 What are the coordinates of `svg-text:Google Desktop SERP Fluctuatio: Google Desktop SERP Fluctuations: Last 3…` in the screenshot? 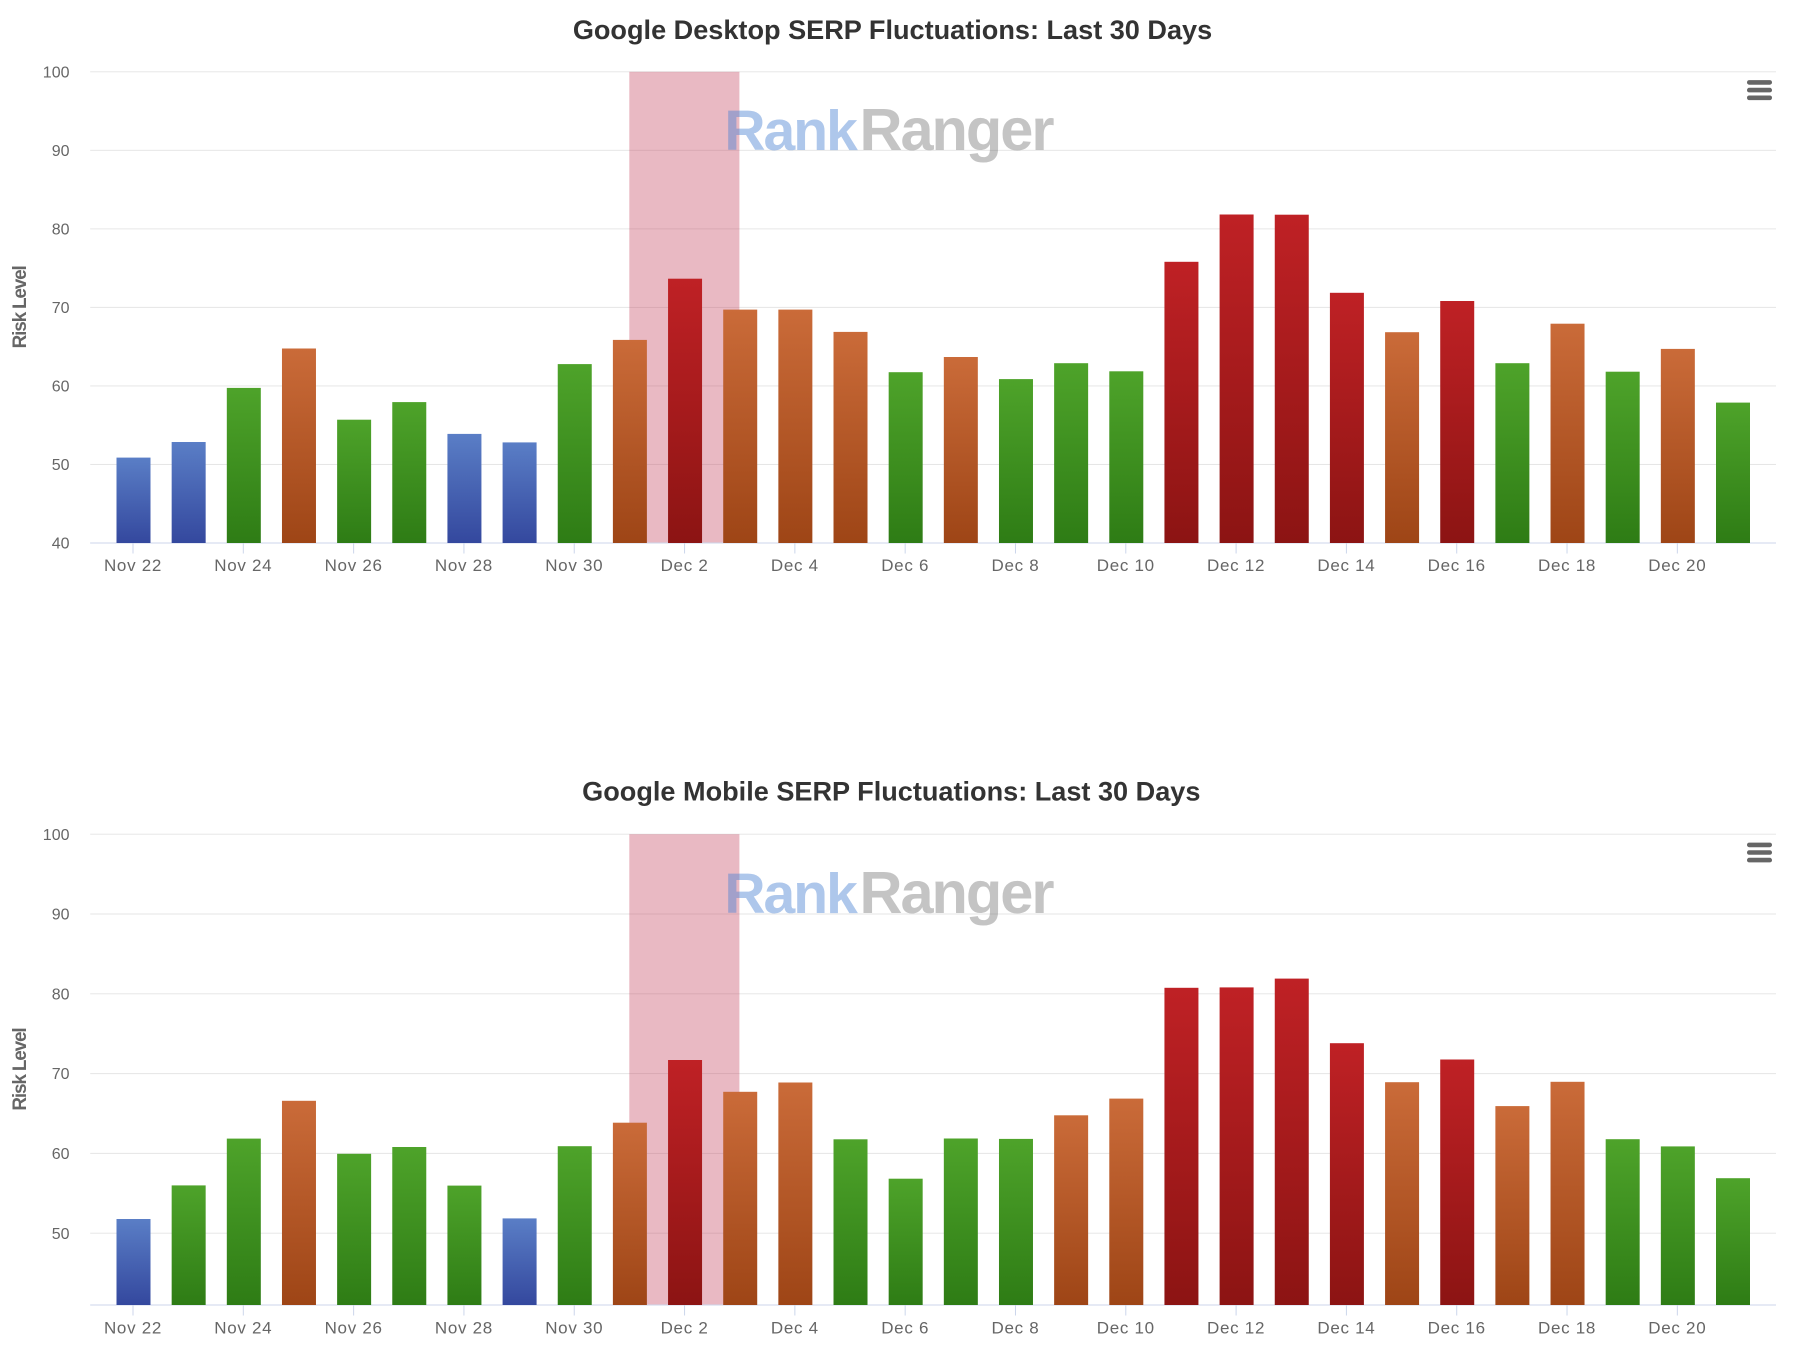 It's located at (892, 29).